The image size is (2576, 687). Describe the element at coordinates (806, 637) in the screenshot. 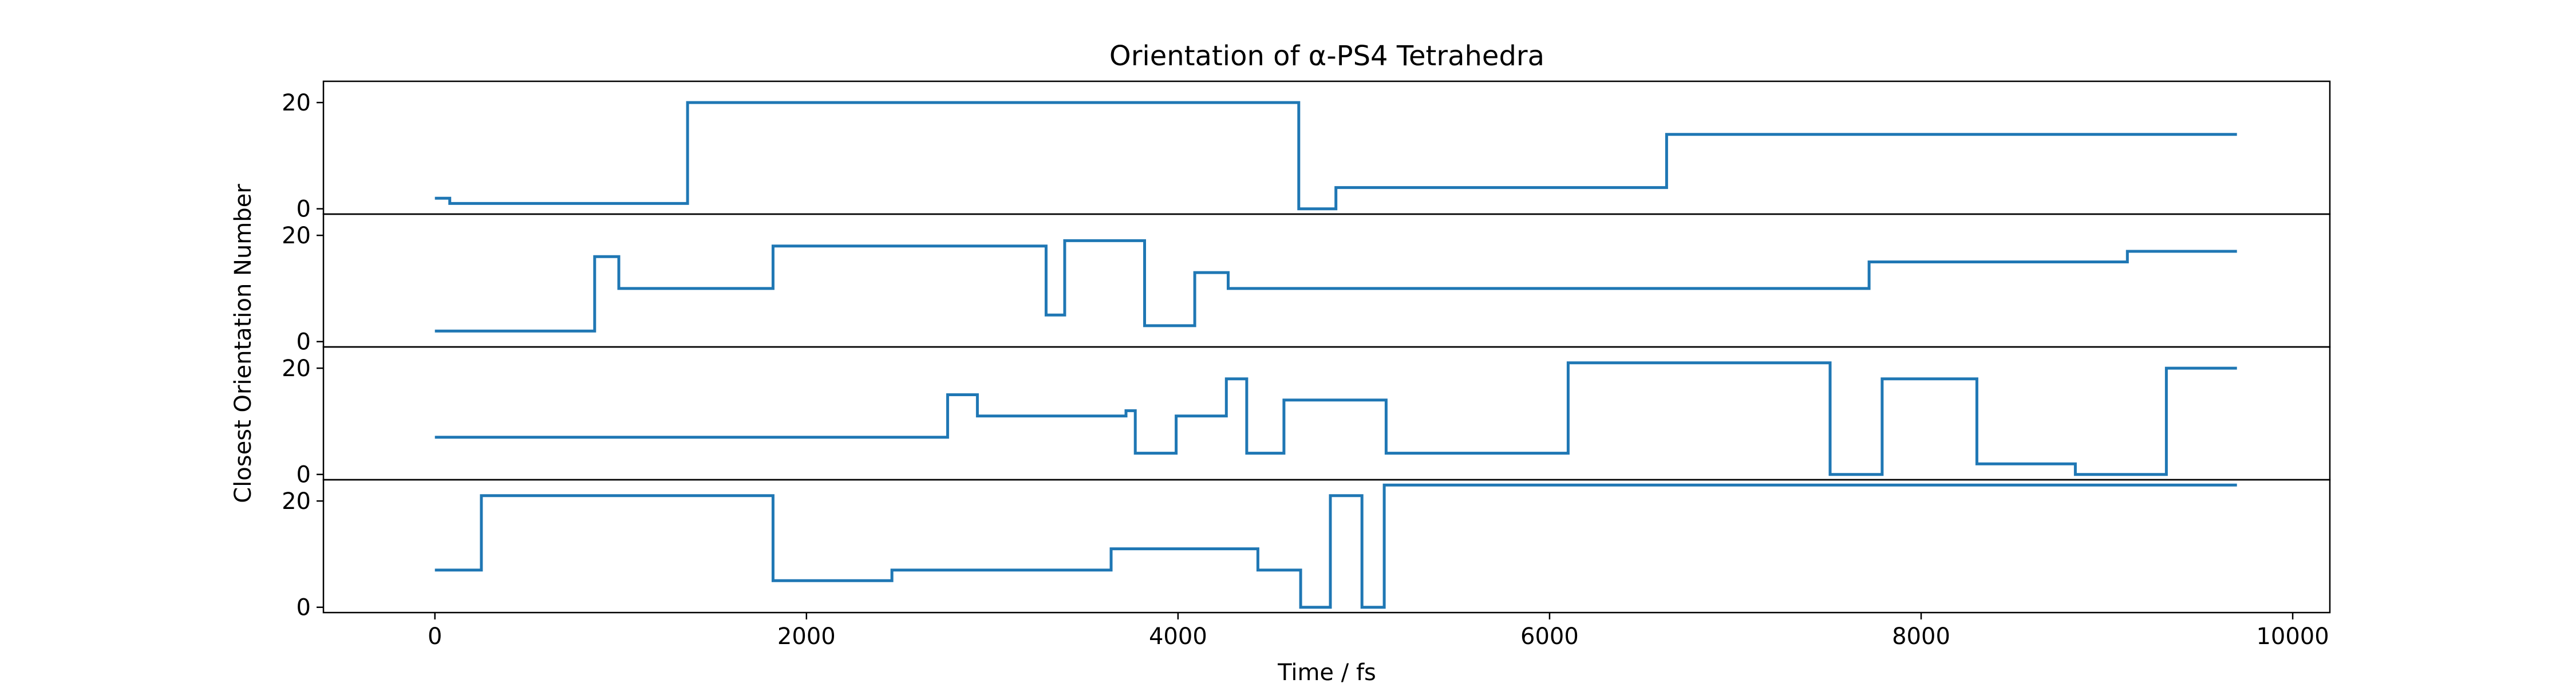

I see `x-tick-label: 2000` at that location.